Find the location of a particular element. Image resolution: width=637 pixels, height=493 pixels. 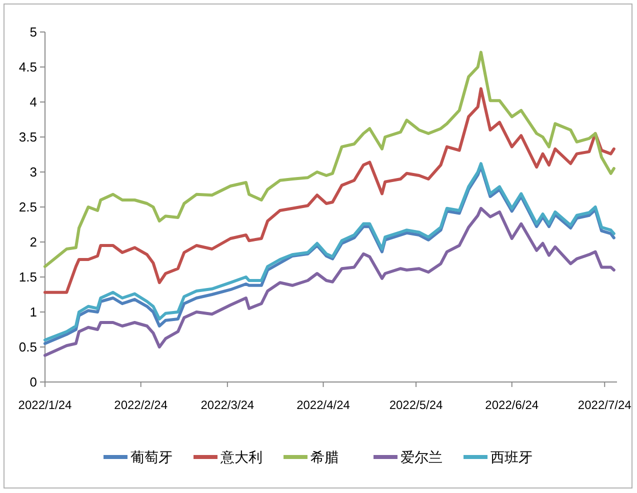

y-tick-label: 5 is located at coordinates (33, 32).